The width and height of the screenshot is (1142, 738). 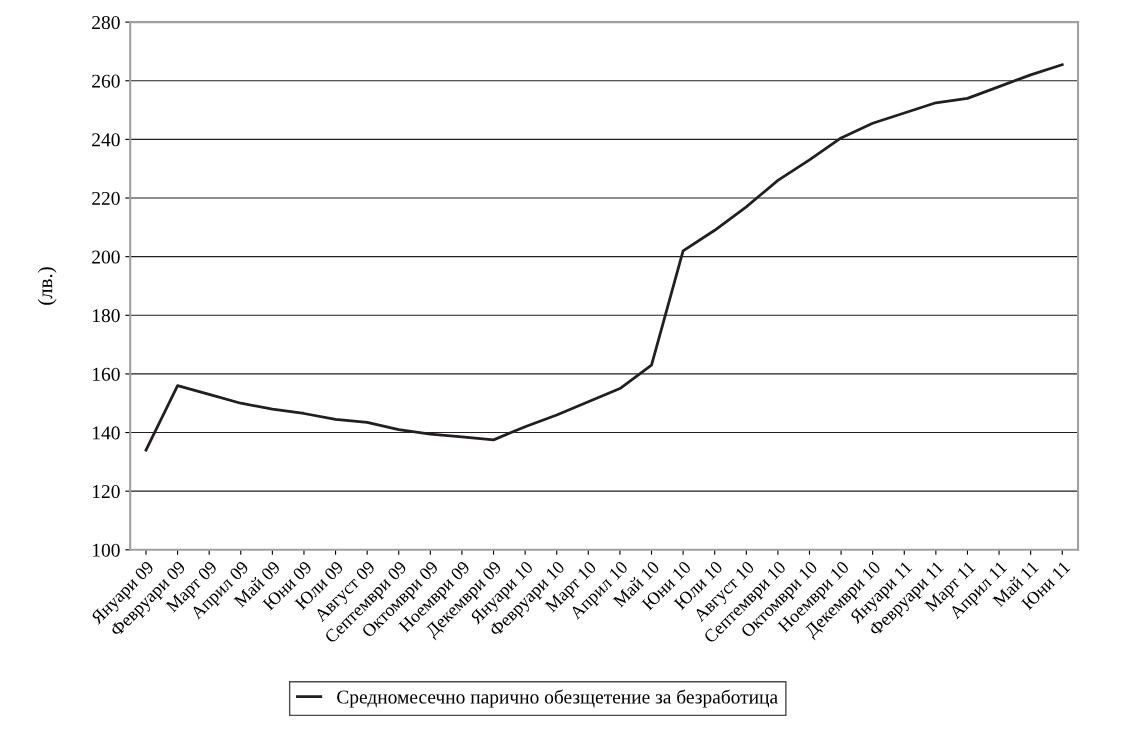 I want to click on y-tick-label: 240, so click(x=106, y=140).